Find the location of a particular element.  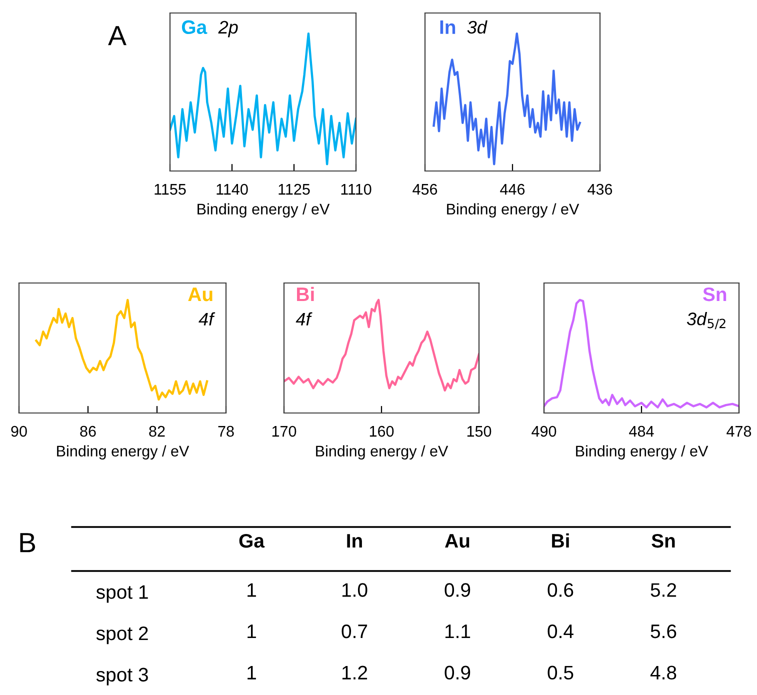

annotation: Bi is located at coordinates (305, 294).